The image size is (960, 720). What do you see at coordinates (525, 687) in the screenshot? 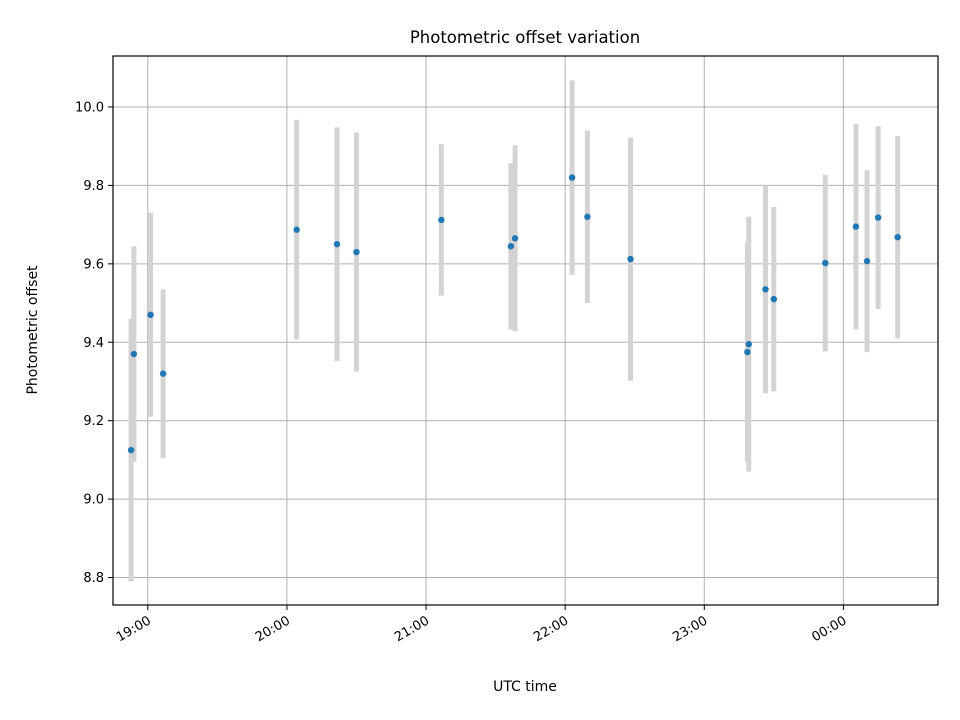
I see `x-axis-title: UTC time` at bounding box center [525, 687].